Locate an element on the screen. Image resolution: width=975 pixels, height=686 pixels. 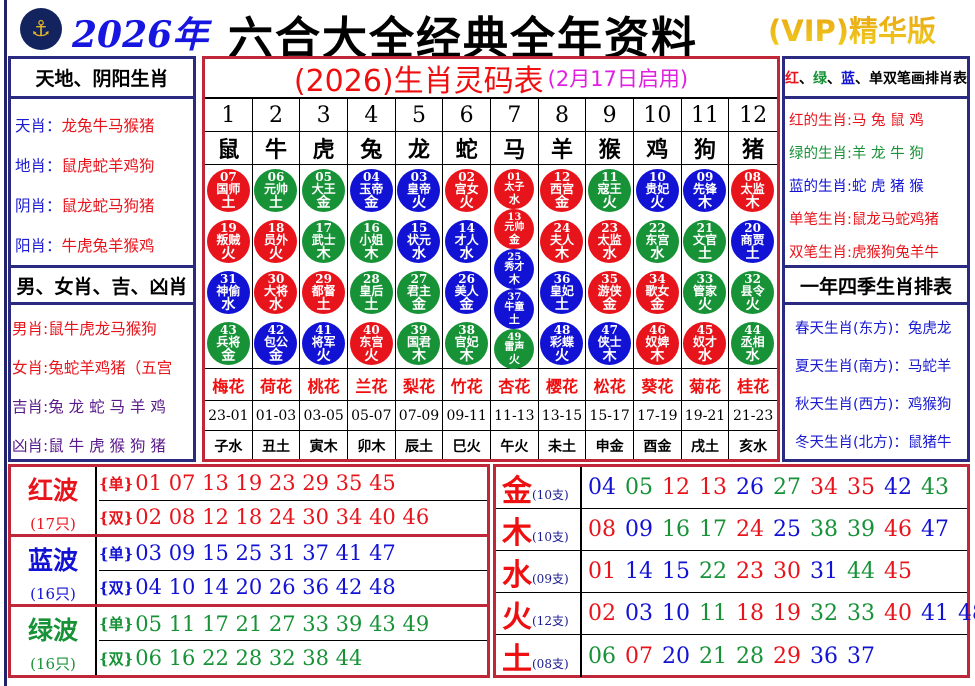
column-index: 2 is located at coordinates (276, 115).